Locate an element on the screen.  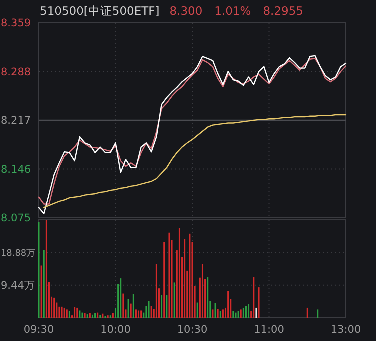
y-tick-label: 8.146 is located at coordinates (16, 170).